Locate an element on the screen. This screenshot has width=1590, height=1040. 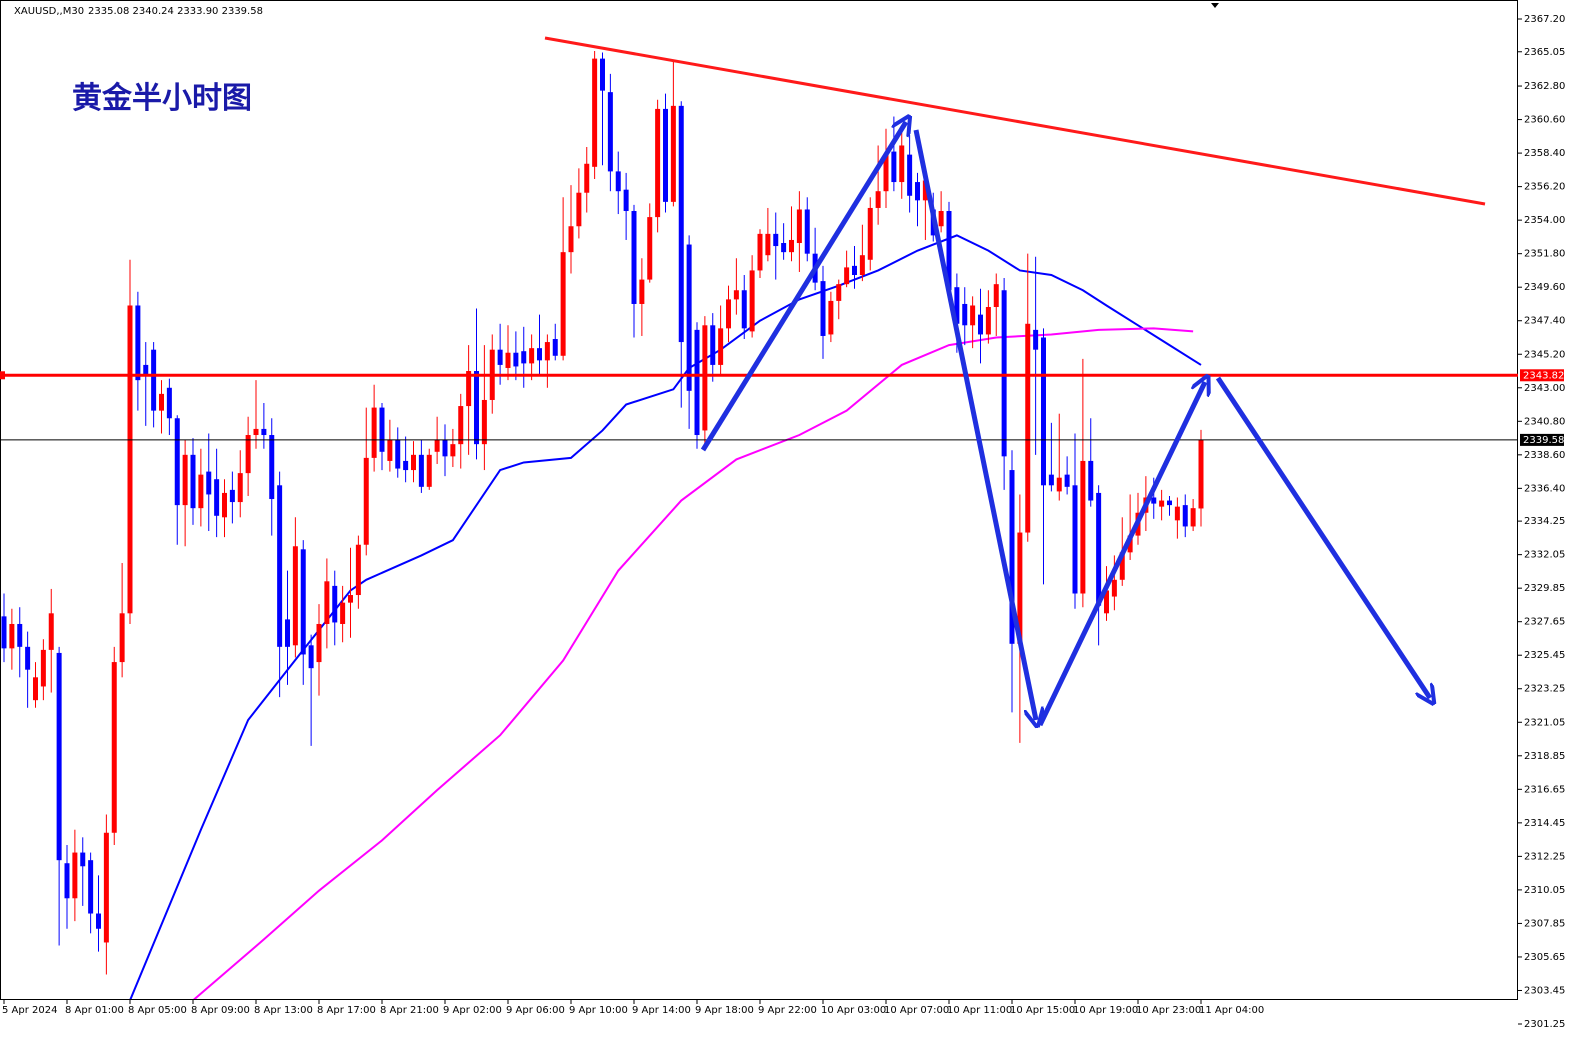
level-stub is located at coordinates (2, 375).